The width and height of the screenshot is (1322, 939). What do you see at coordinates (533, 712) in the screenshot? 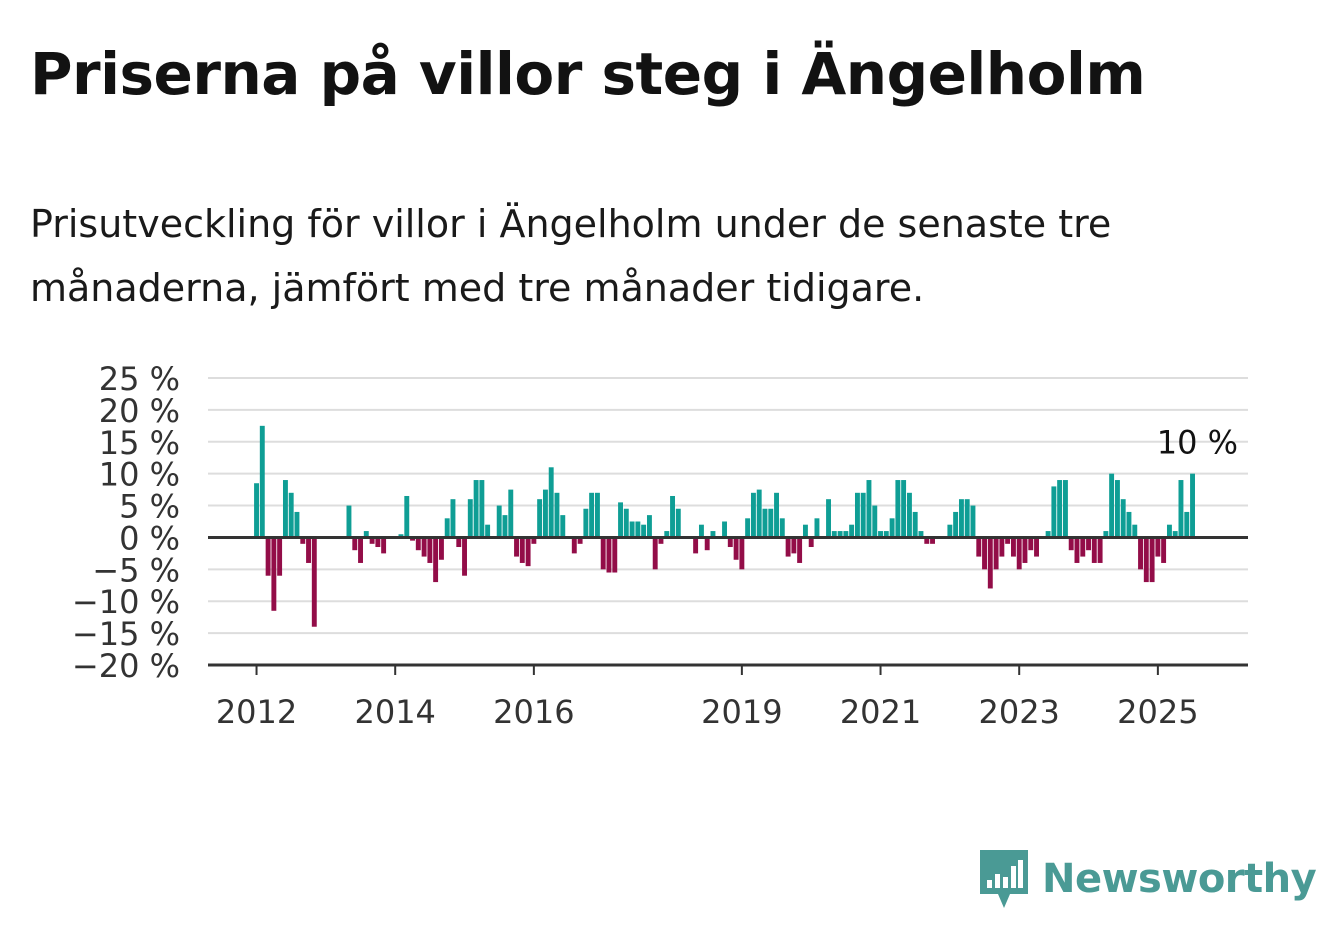
I see `x-tick-label: 2016` at bounding box center [533, 712].